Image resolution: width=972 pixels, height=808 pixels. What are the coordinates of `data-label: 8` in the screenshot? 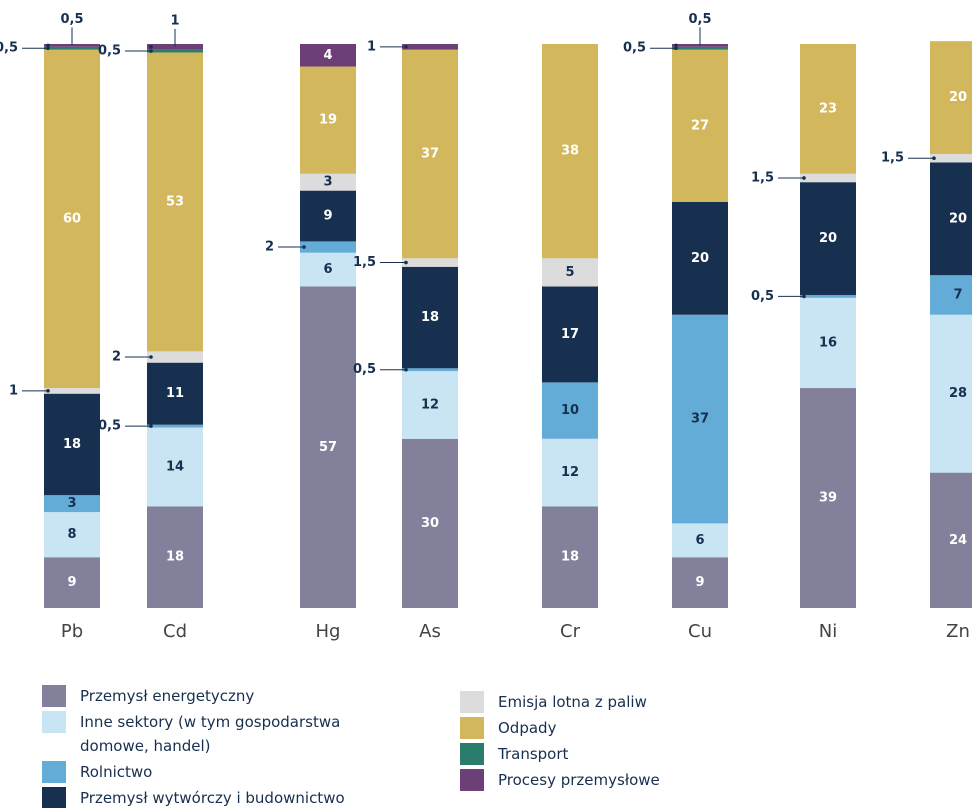 It's located at (71, 534).